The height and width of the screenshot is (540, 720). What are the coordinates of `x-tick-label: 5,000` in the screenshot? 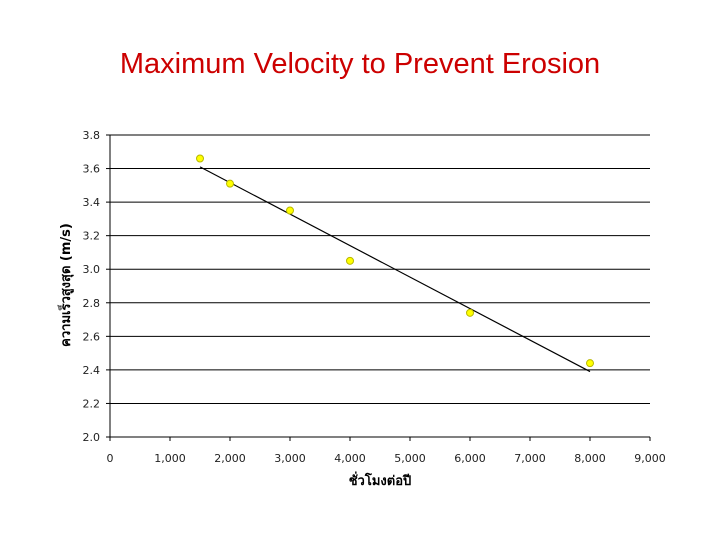 It's located at (410, 458).